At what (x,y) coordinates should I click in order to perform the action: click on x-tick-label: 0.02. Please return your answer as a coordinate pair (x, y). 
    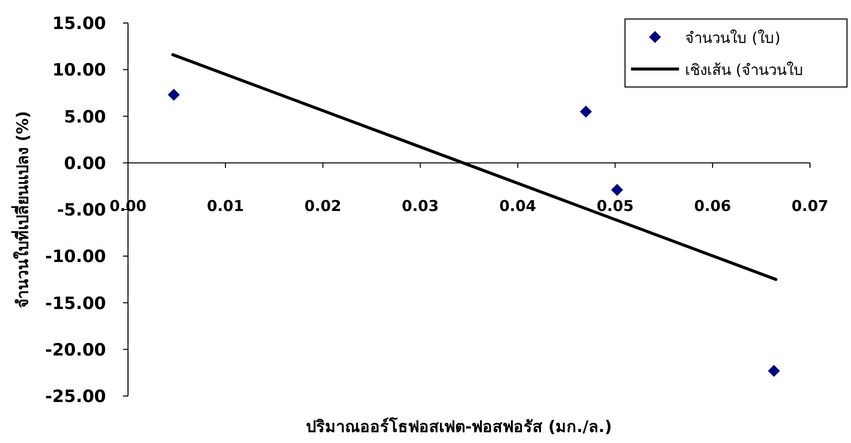
    Looking at the image, I should click on (323, 205).